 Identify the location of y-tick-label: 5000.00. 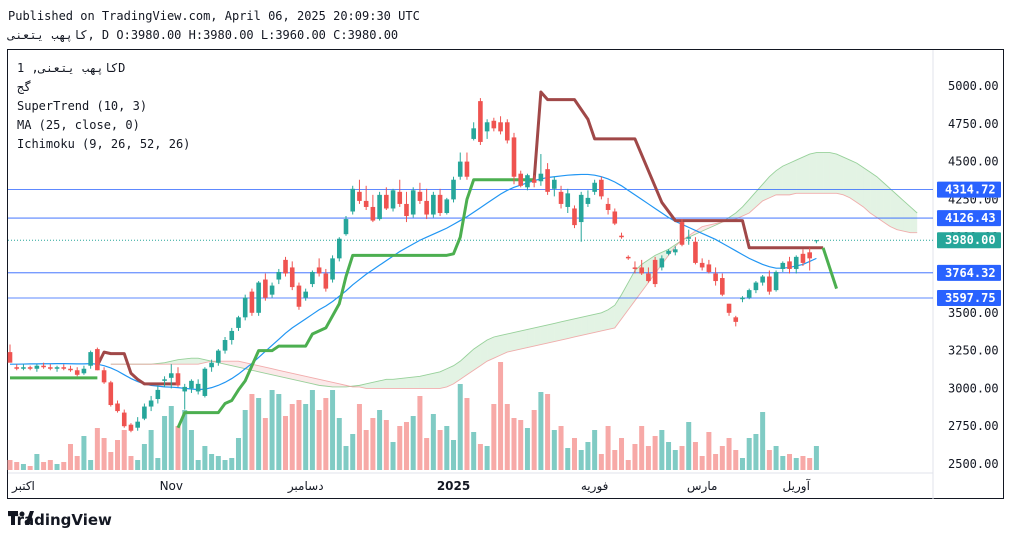
(973, 86).